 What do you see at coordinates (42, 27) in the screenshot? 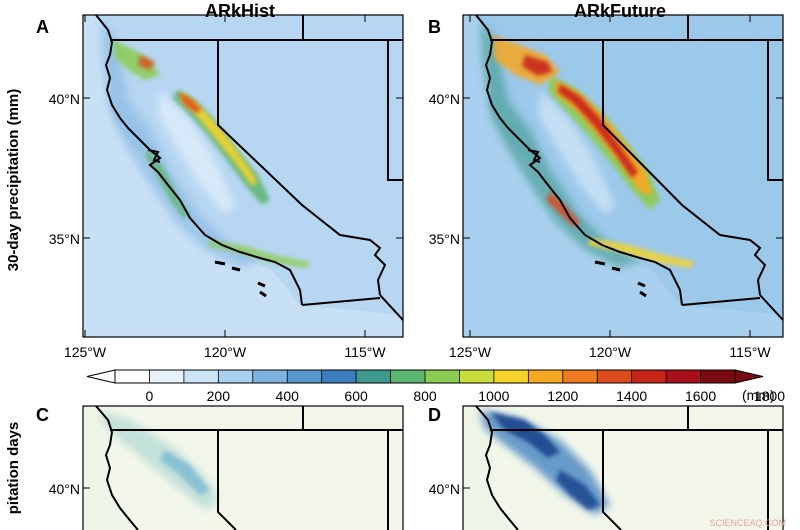
I see `panel-letter-a: A` at bounding box center [42, 27].